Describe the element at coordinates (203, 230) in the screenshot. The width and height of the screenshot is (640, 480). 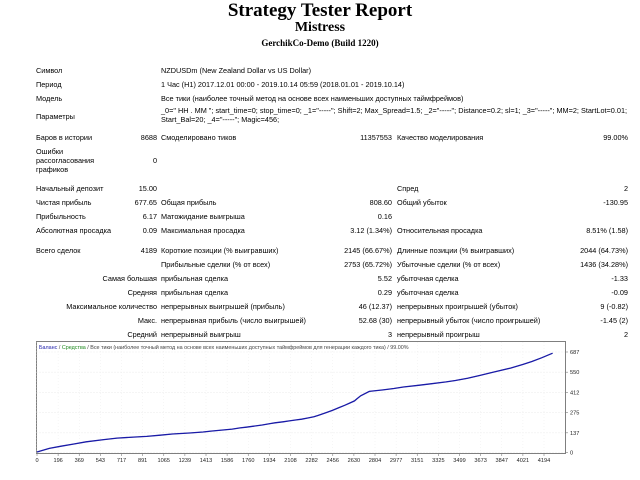
I see `max-dd-label: Максимальная просадка` at that location.